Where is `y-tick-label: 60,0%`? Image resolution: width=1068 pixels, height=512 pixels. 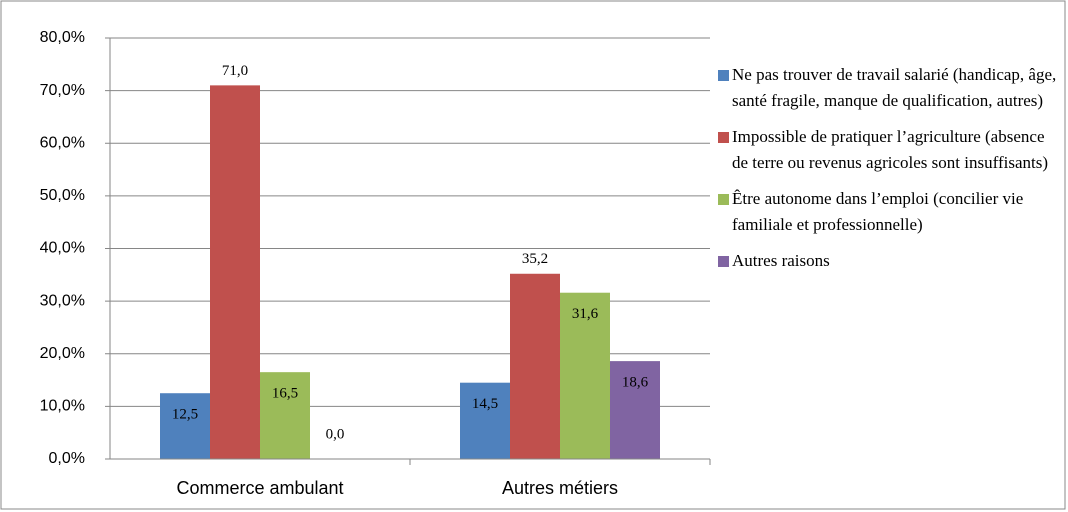
y-tick-label: 60,0% is located at coordinates (62, 142).